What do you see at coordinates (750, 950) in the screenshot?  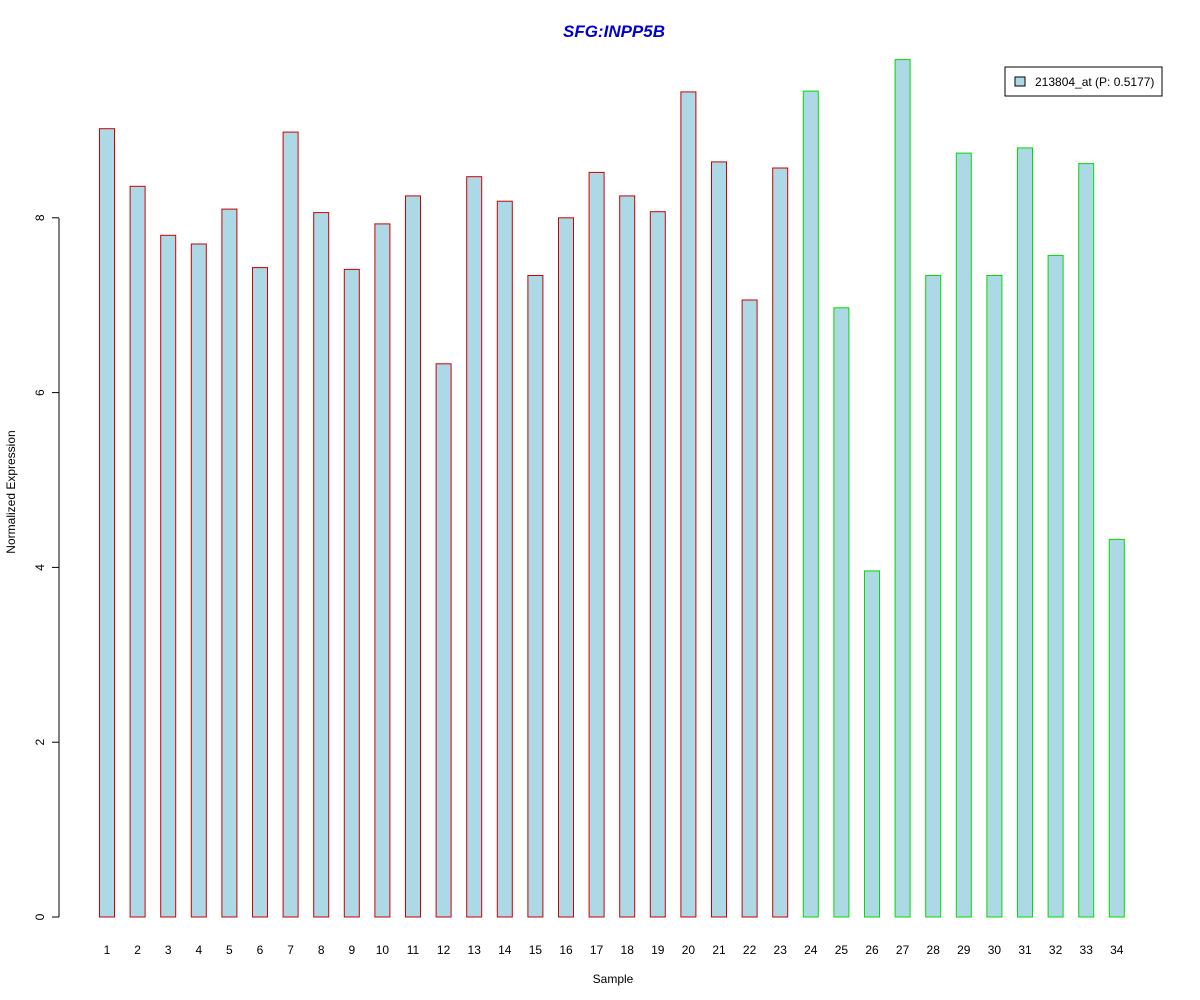 I see `x-tick-label: 22` at bounding box center [750, 950].